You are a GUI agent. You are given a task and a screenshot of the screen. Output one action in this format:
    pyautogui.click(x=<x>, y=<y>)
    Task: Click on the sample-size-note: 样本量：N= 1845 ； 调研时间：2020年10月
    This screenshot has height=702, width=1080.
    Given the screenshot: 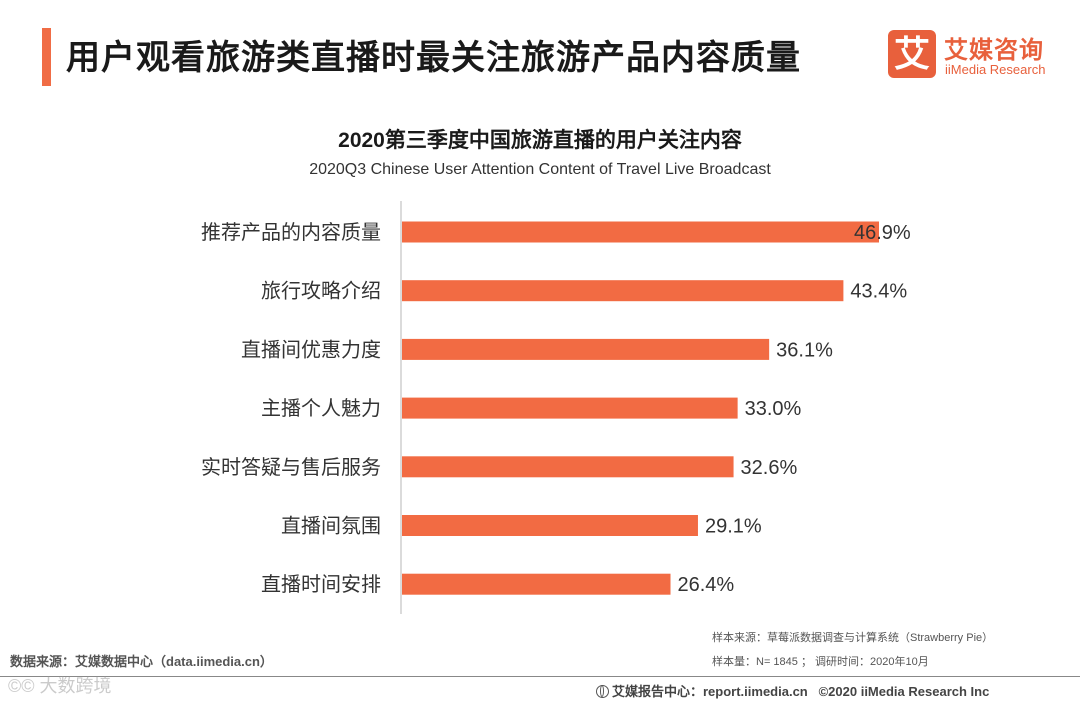 What is the action you would take?
    pyautogui.click(x=820, y=662)
    